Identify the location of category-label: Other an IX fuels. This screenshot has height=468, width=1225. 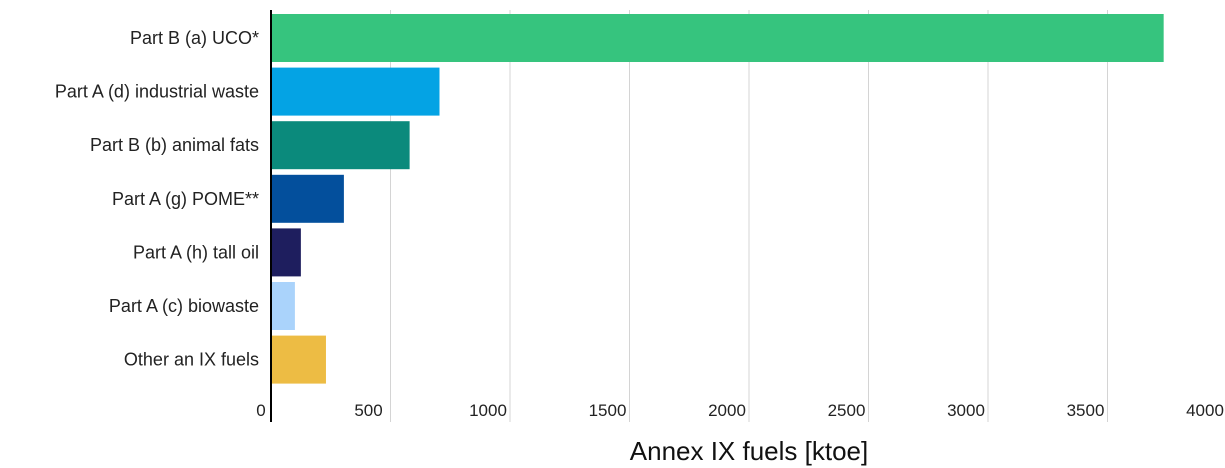
(191, 360).